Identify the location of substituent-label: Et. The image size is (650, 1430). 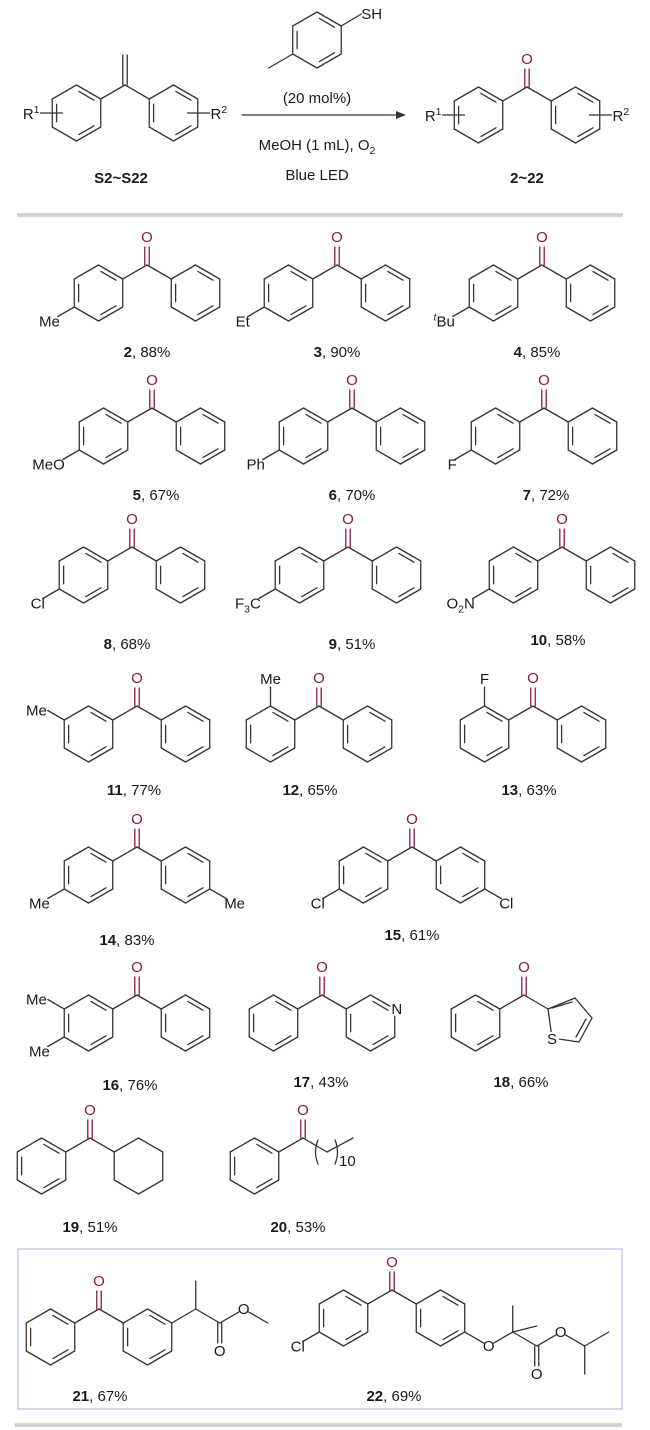
(243, 322).